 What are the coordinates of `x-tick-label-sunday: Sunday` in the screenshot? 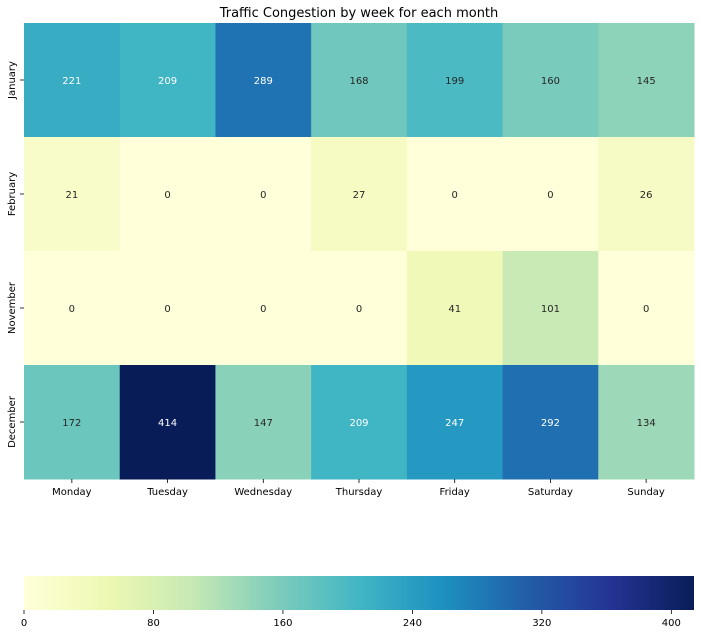 It's located at (645, 492).